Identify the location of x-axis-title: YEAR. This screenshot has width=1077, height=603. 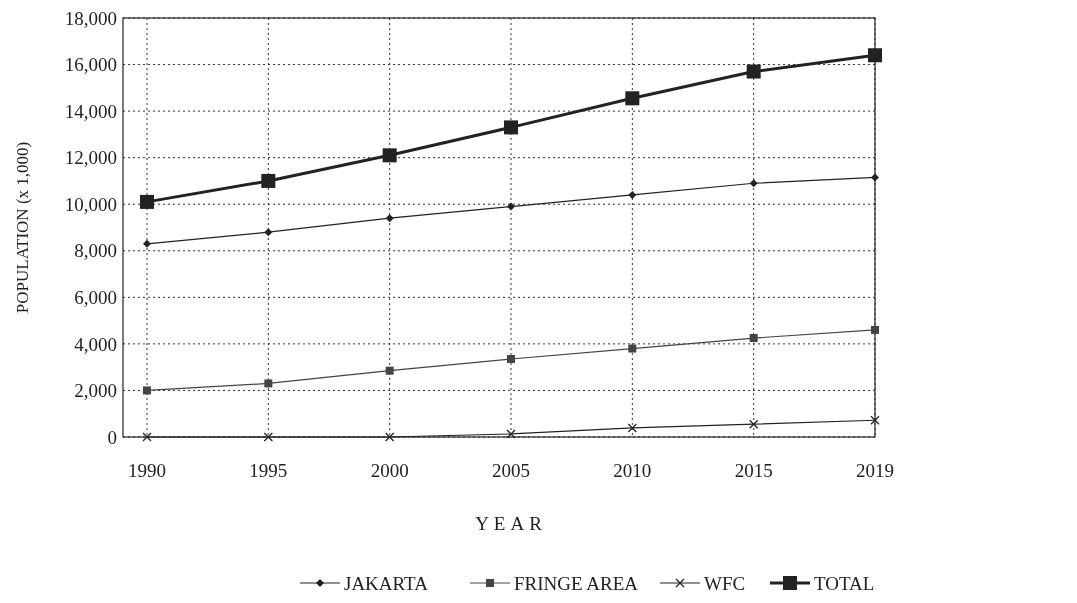
(511, 523).